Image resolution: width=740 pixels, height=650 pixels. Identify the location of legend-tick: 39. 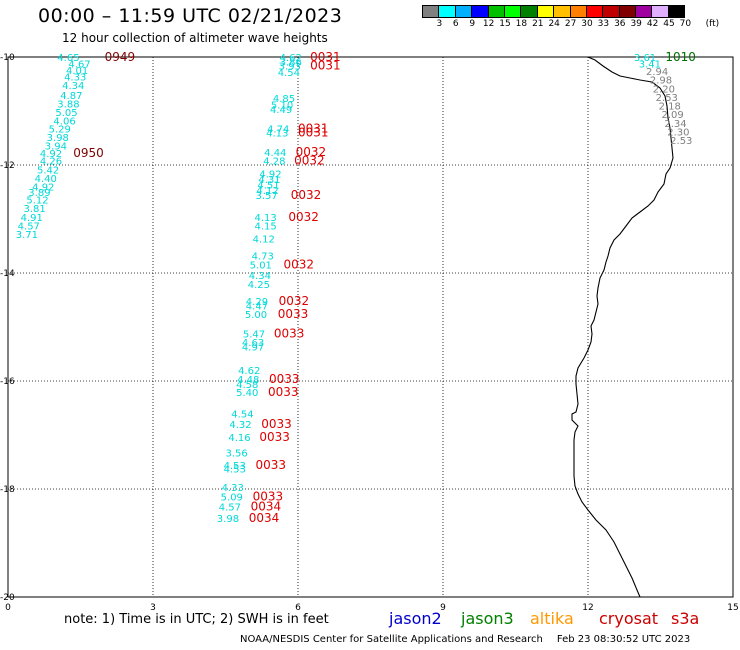
(636, 24).